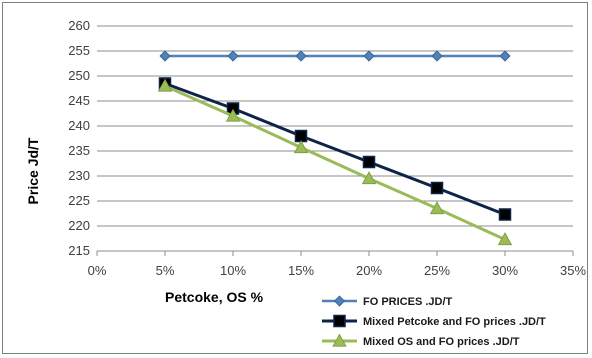  Describe the element at coordinates (437, 270) in the screenshot. I see `x-tick-label: 25%` at that location.